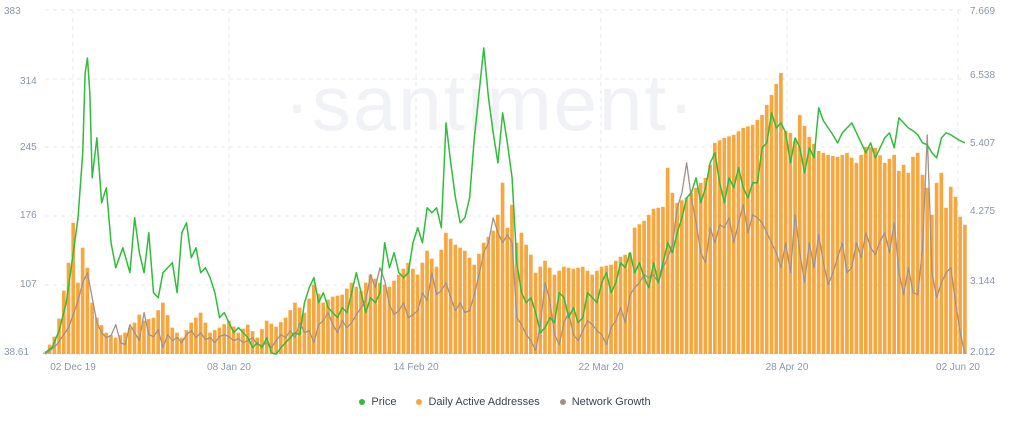 This screenshot has width=1010, height=430. I want to click on left-tick-0: 383, so click(12, 11).